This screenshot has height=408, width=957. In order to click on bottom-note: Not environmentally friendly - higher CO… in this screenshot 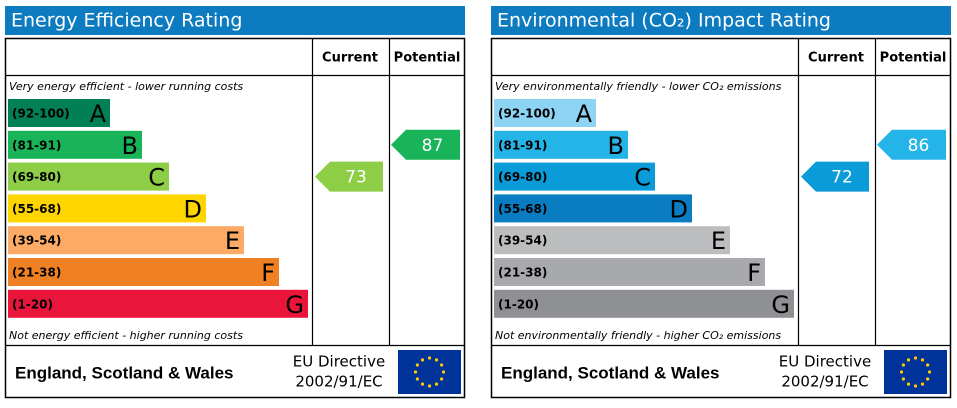, I will do `click(638, 335)`.